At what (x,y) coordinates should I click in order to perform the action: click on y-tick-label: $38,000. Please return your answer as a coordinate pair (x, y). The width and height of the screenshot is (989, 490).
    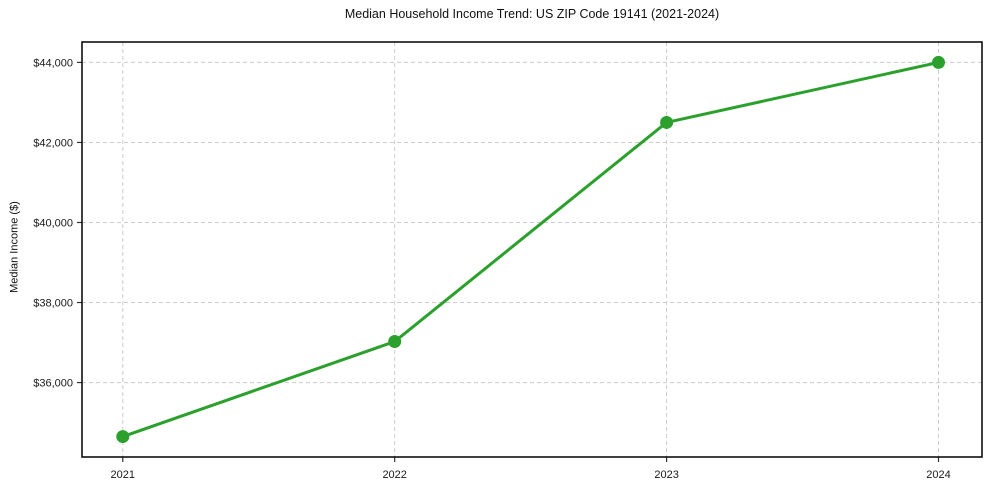
    Looking at the image, I should click on (53, 304).